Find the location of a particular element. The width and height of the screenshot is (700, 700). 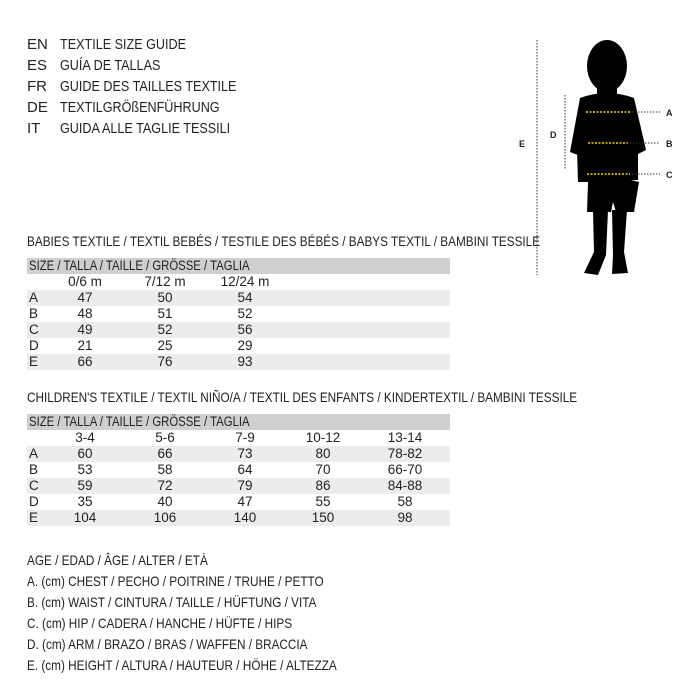

table-row: C 49 52 56 is located at coordinates (238, 330).